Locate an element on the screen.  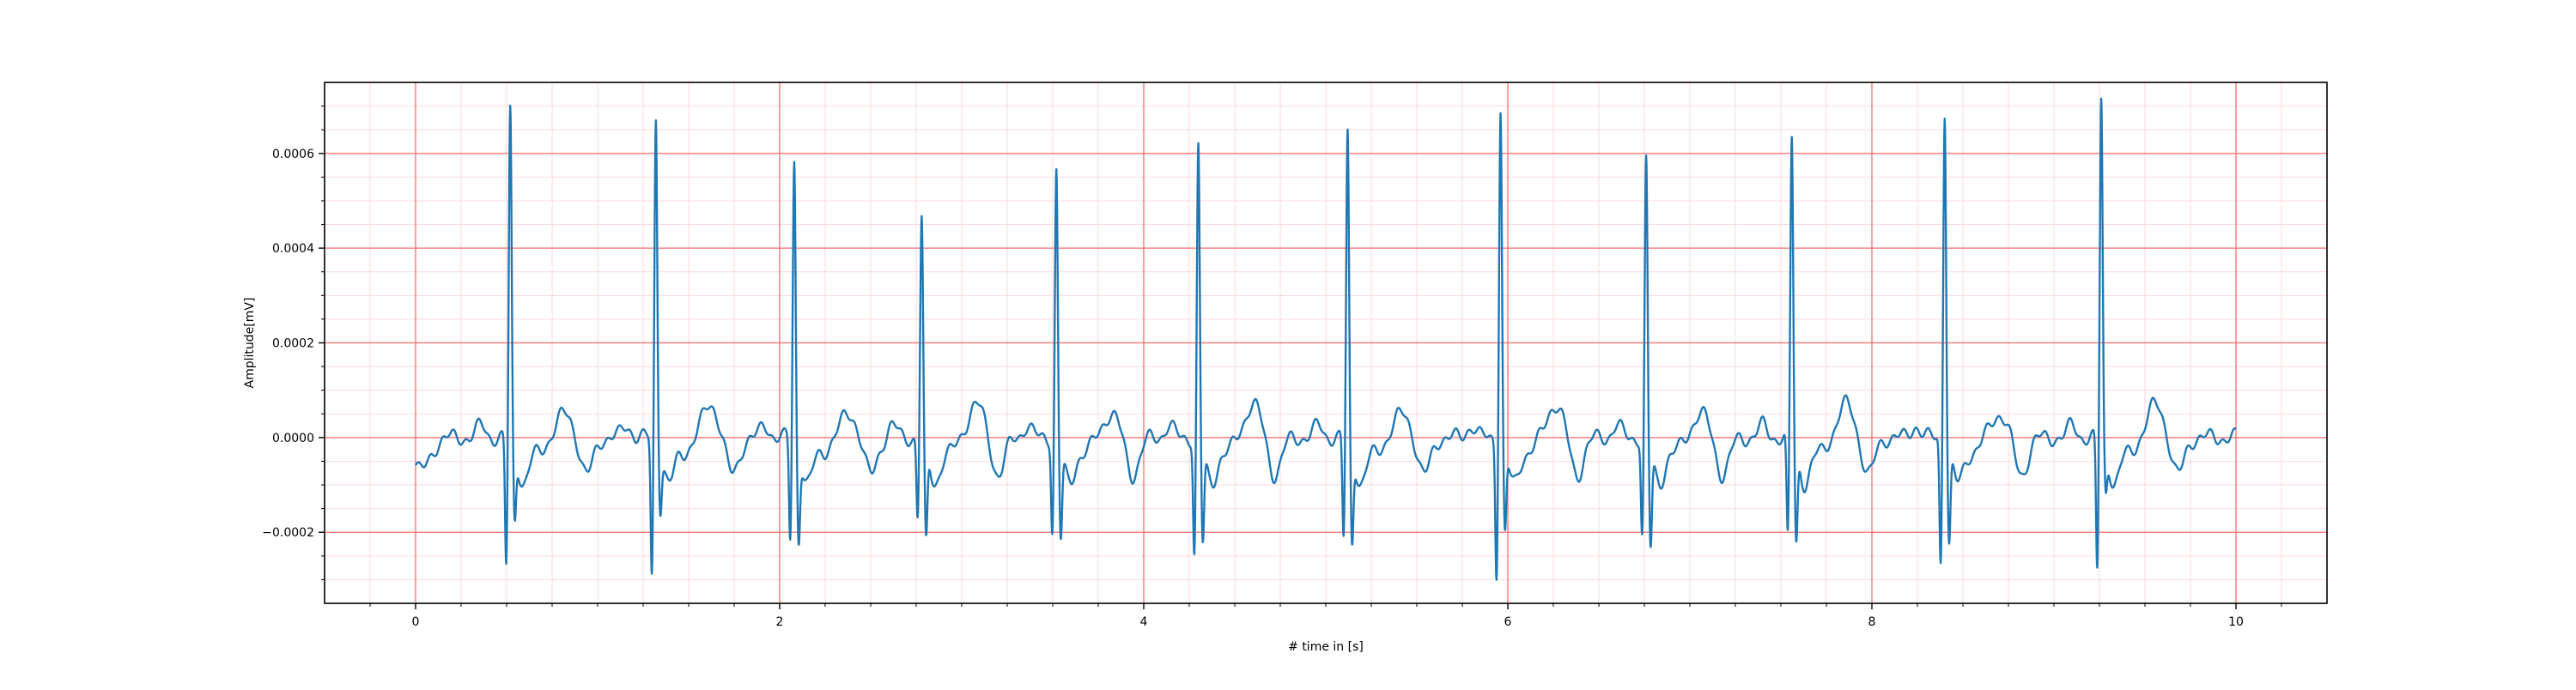
x-tick-label: 0 is located at coordinates (416, 622).